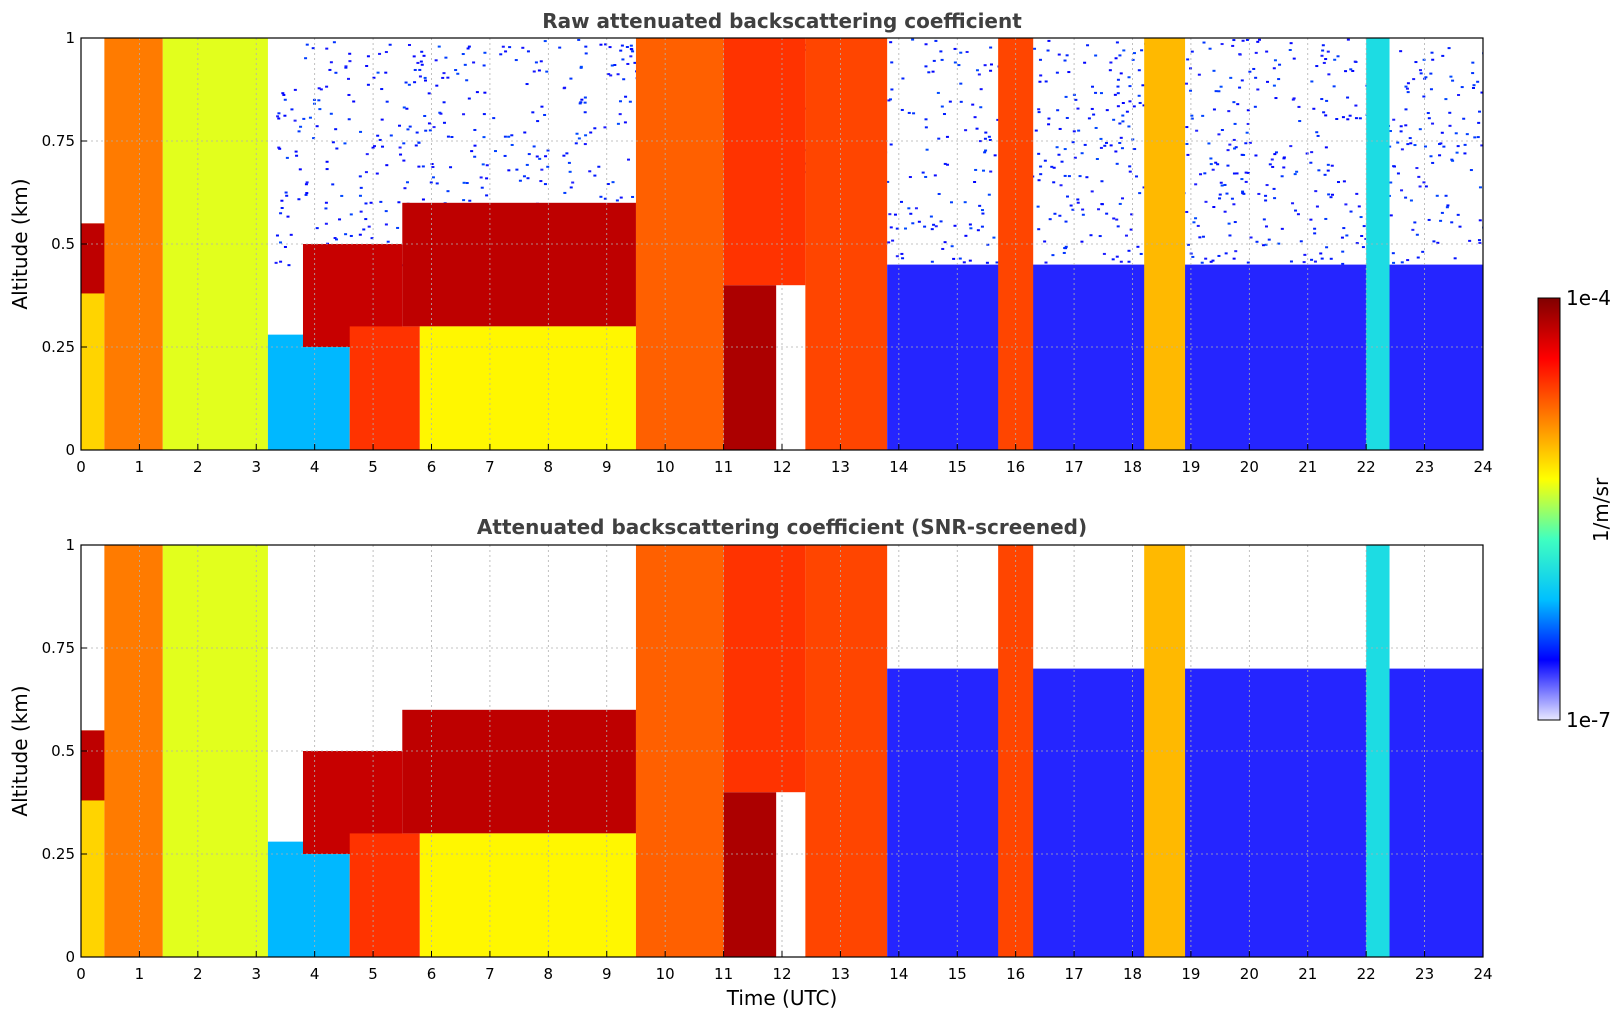 The width and height of the screenshot is (1621, 1024). Describe the element at coordinates (840, 974) in the screenshot. I see `x-tick-label: 13` at that location.